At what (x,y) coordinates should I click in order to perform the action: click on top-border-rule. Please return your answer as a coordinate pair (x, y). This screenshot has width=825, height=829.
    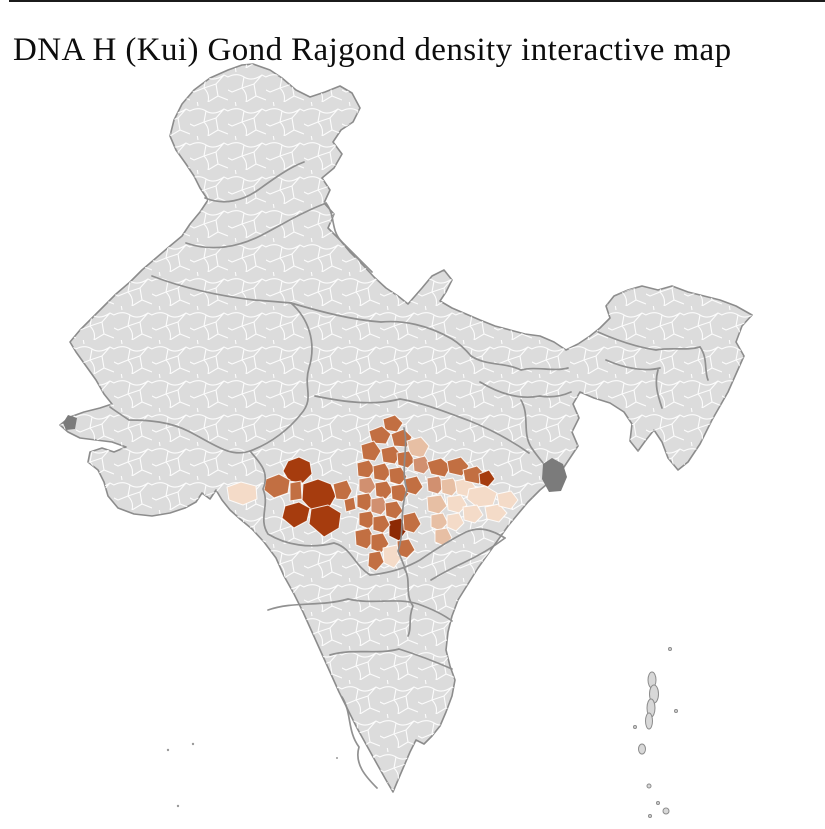
    Looking at the image, I should click on (417, 1).